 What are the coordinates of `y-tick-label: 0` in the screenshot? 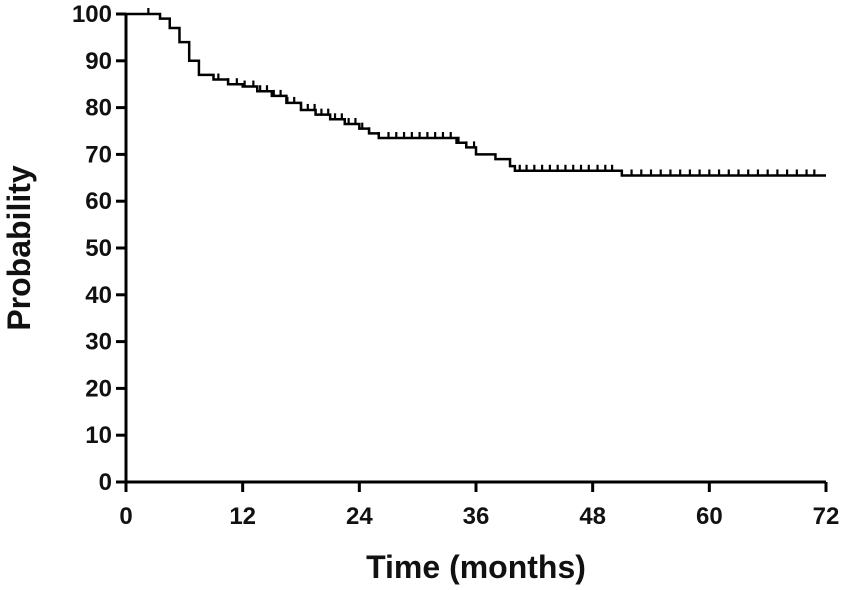 It's located at (105, 482).